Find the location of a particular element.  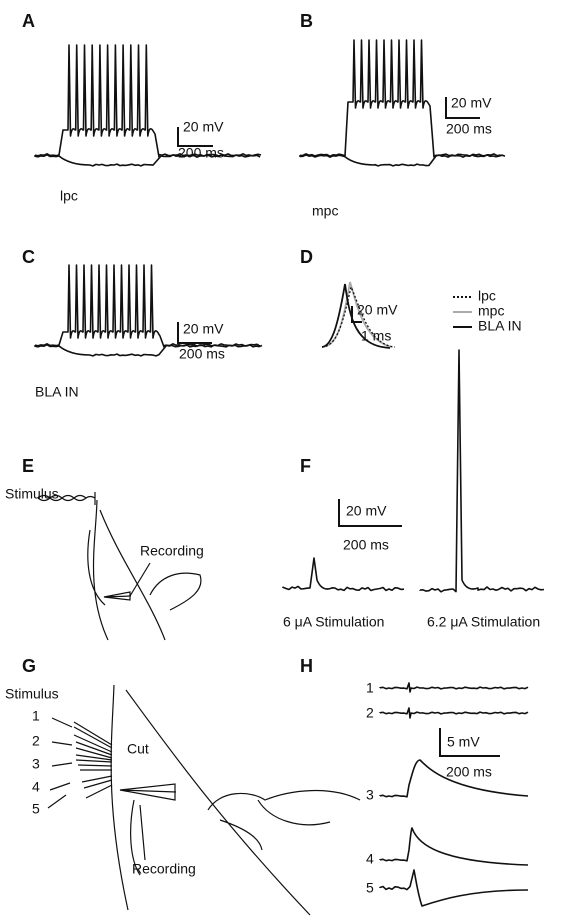

trace-label: 4 is located at coordinates (370, 859).